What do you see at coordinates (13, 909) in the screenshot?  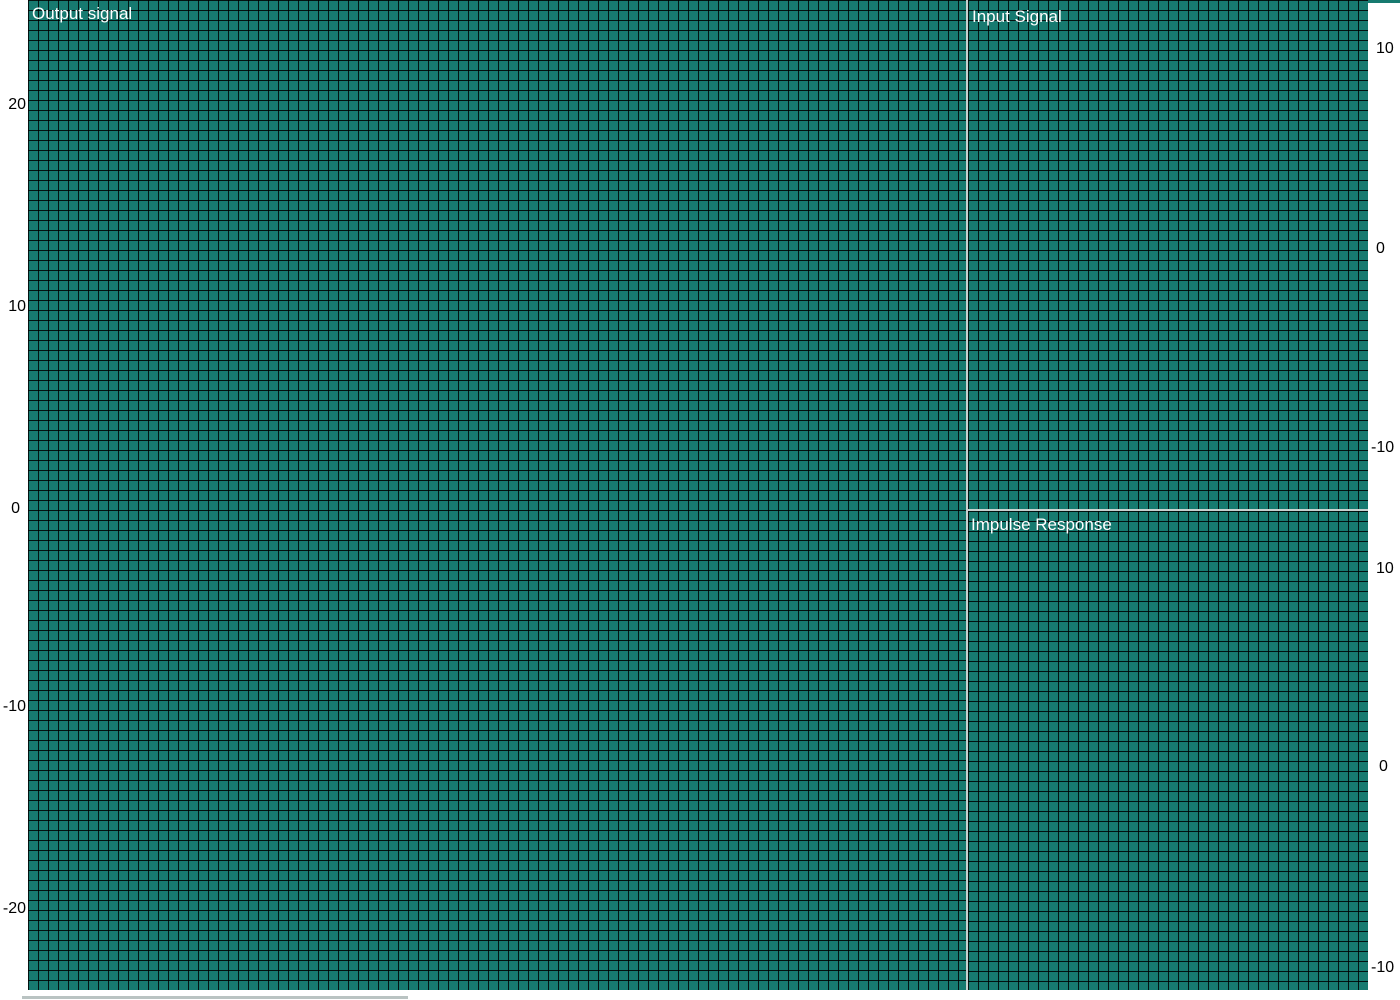 I see `output-y-tick: -20` at bounding box center [13, 909].